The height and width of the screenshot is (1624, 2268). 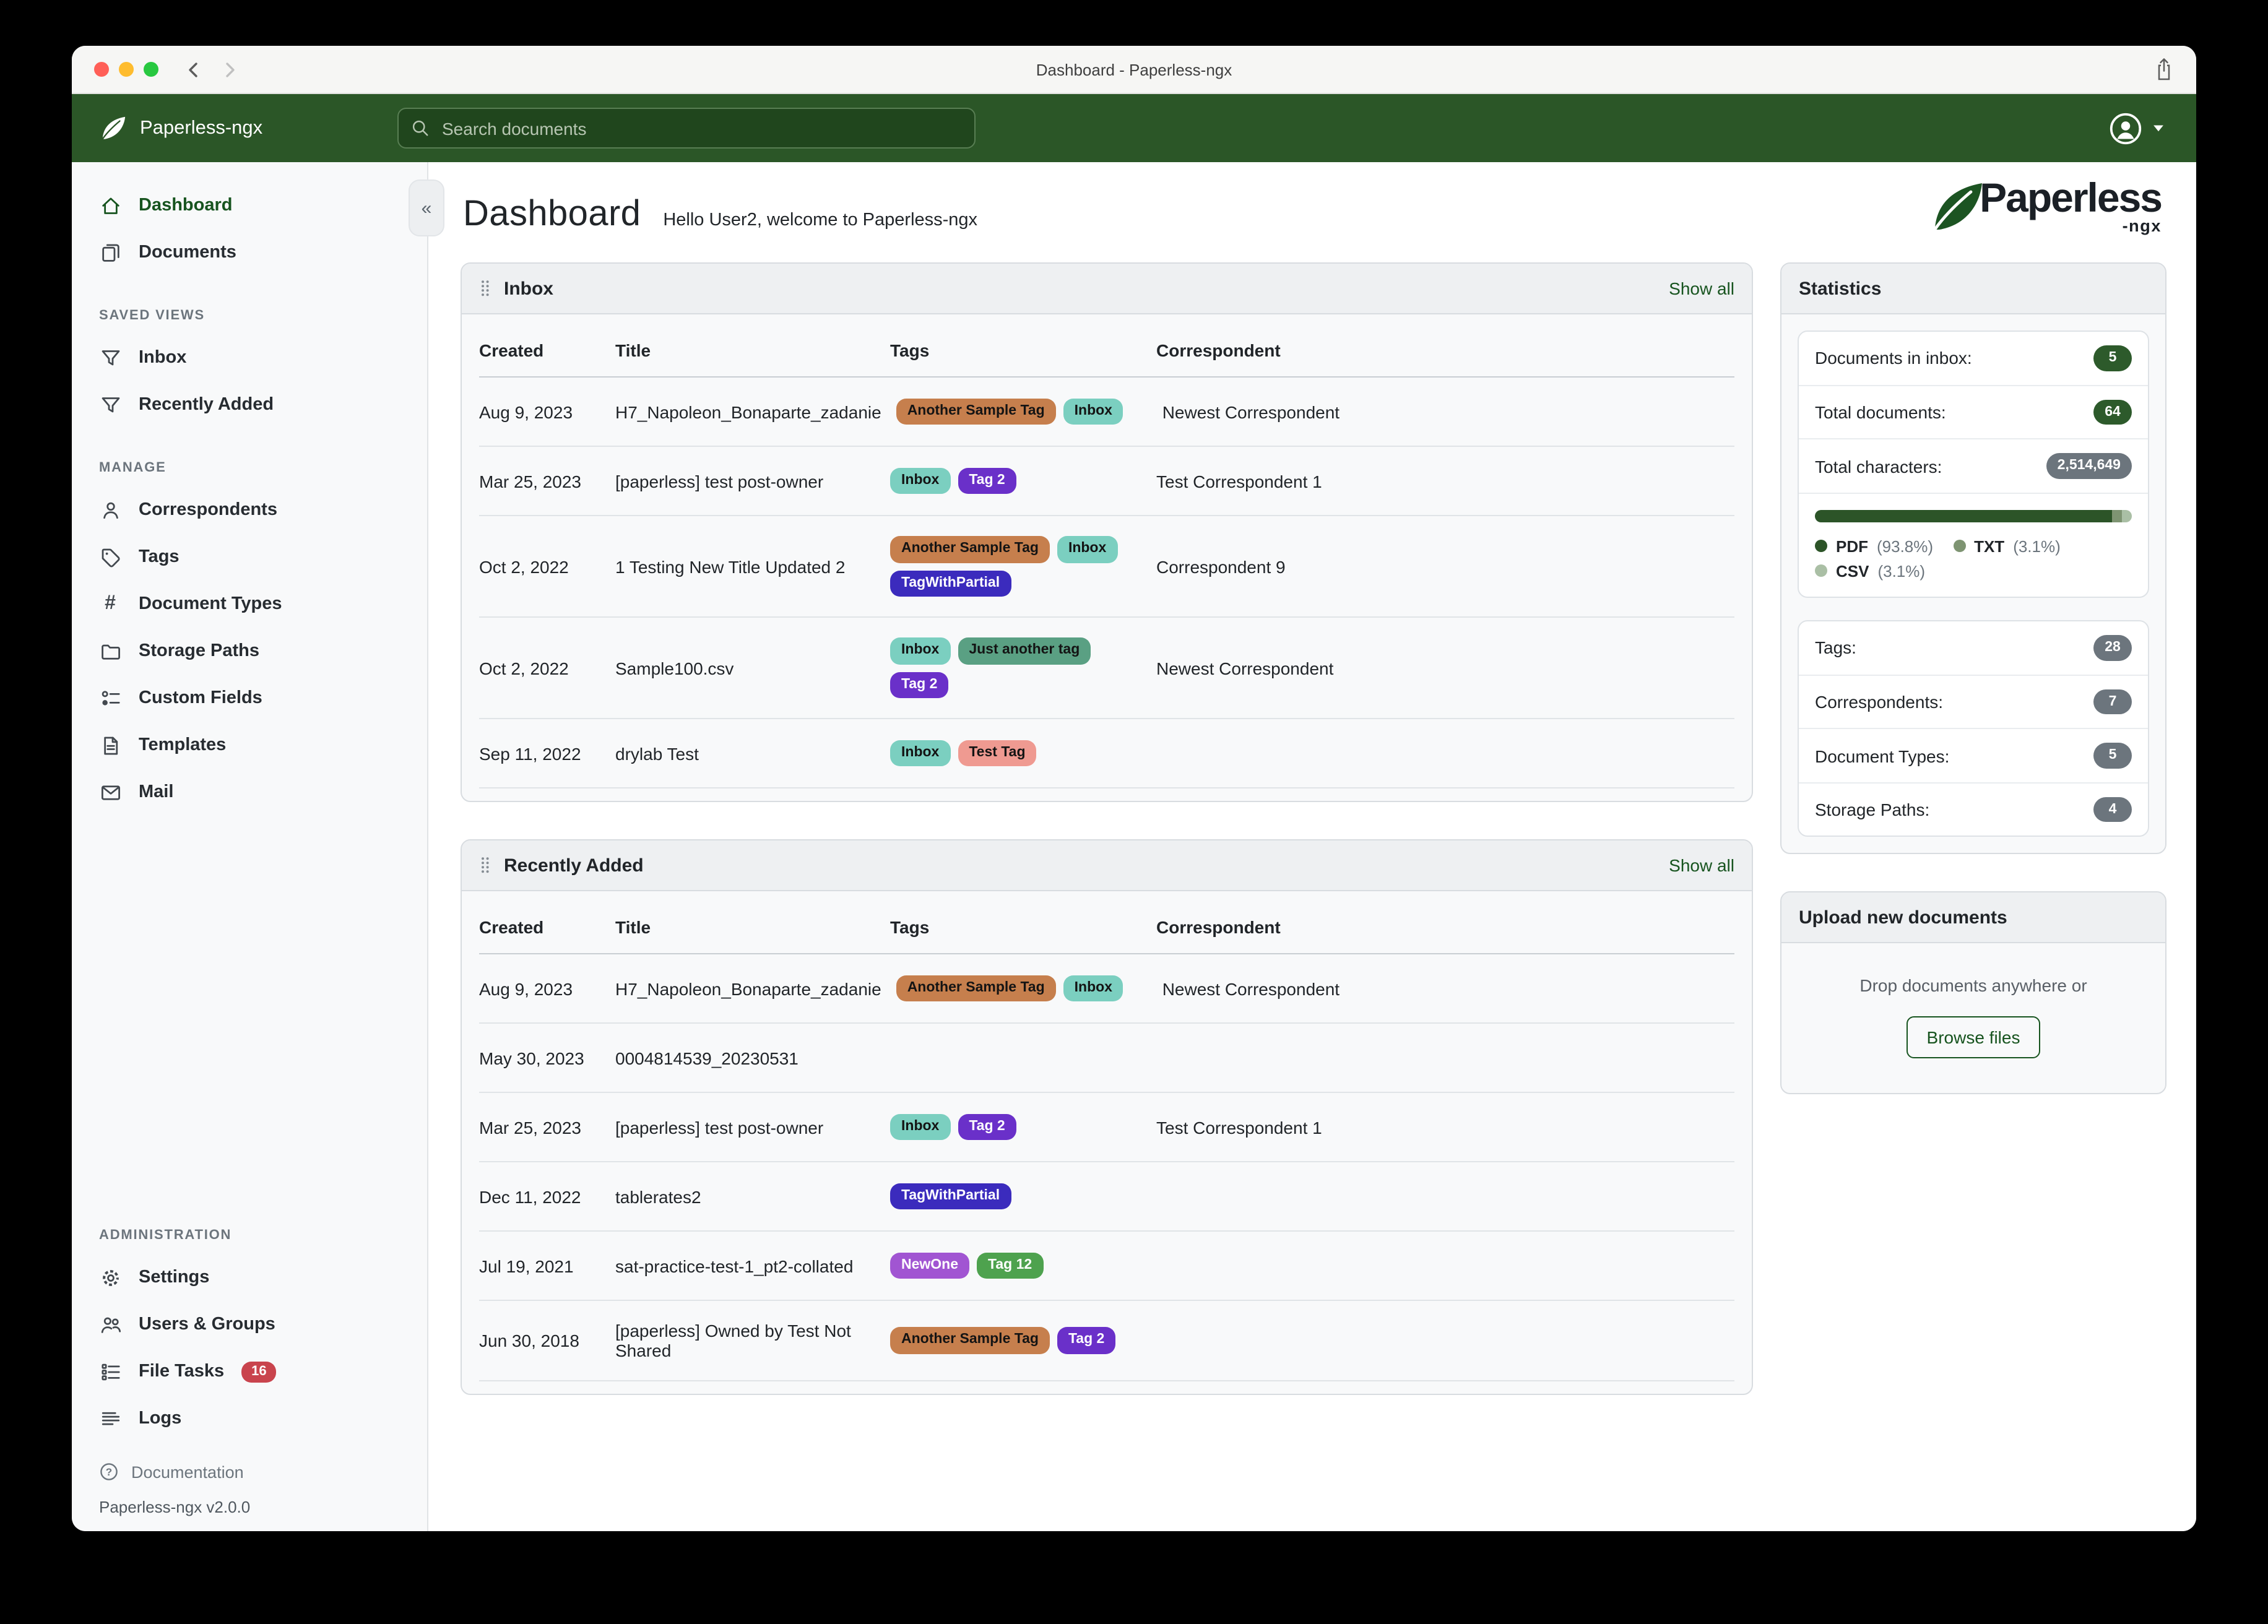 What do you see at coordinates (249, 698) in the screenshot?
I see `sidebar-item-custom-fields: Custom Fields` at bounding box center [249, 698].